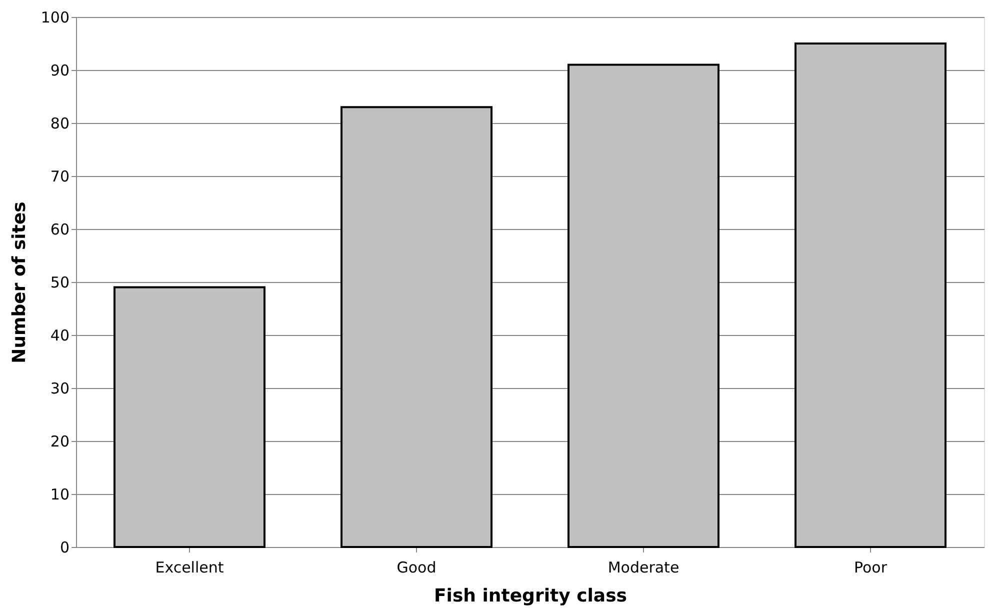 This screenshot has width=994, height=615. I want to click on x-tick-label: Good, so click(416, 567).